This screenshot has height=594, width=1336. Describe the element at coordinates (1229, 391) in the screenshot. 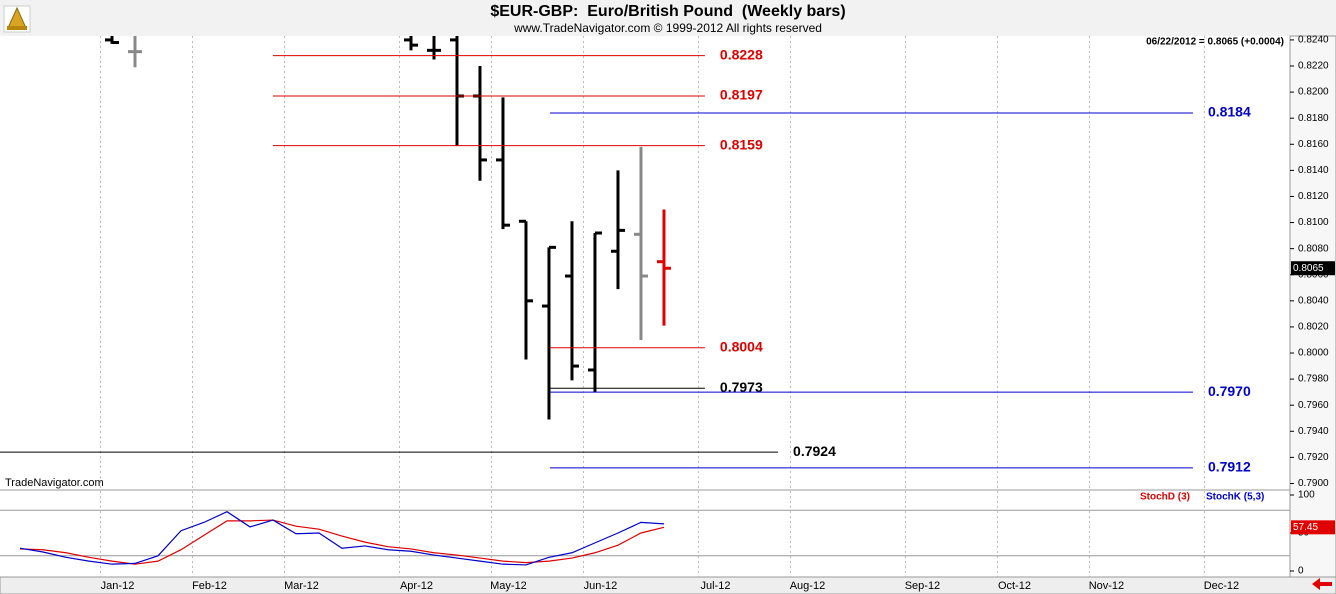

I see `level-label: 0.7970` at that location.